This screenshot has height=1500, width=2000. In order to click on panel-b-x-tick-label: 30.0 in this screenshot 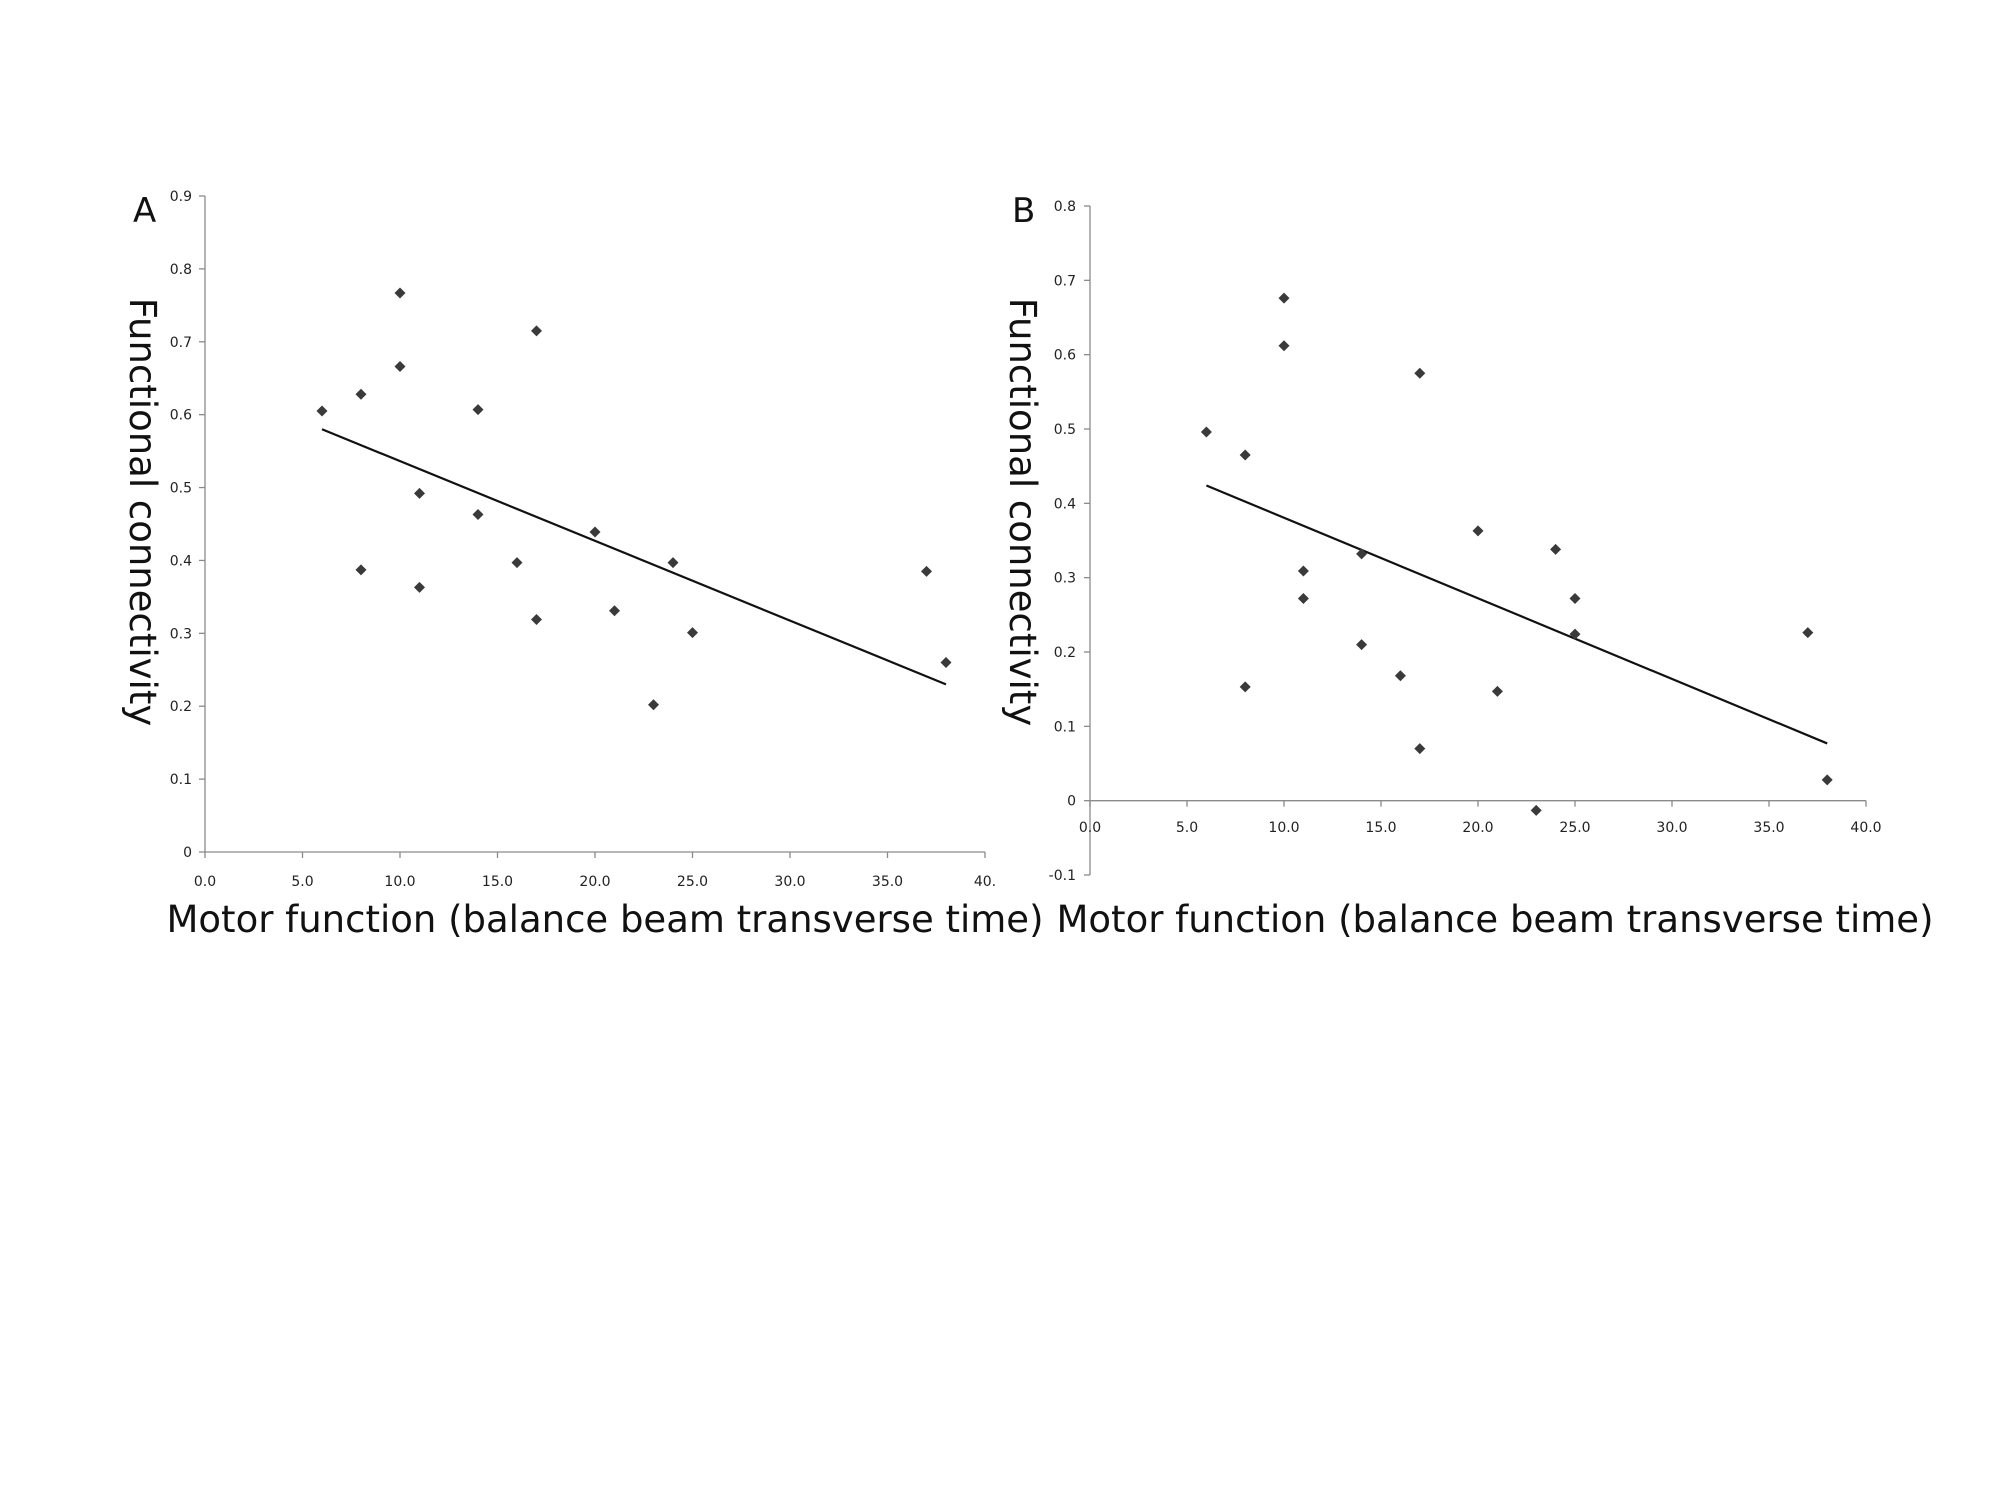, I will do `click(1671, 828)`.